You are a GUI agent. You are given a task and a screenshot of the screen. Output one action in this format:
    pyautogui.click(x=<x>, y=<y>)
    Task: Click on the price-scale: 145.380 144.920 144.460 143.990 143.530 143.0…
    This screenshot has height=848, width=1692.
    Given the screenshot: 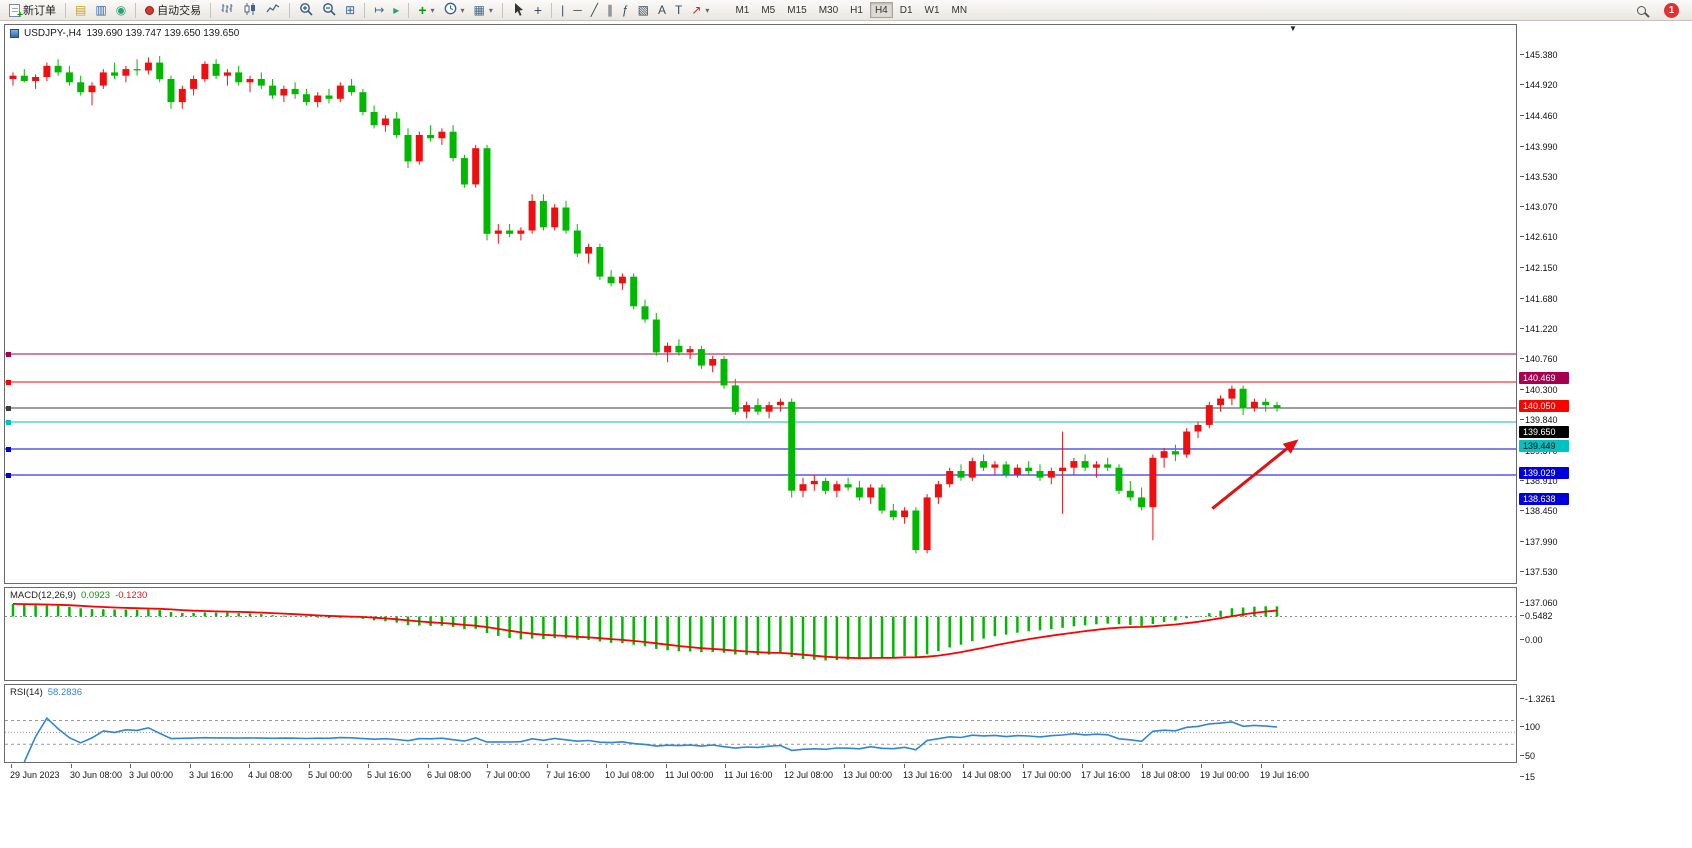 What is the action you would take?
    pyautogui.click(x=1547, y=403)
    